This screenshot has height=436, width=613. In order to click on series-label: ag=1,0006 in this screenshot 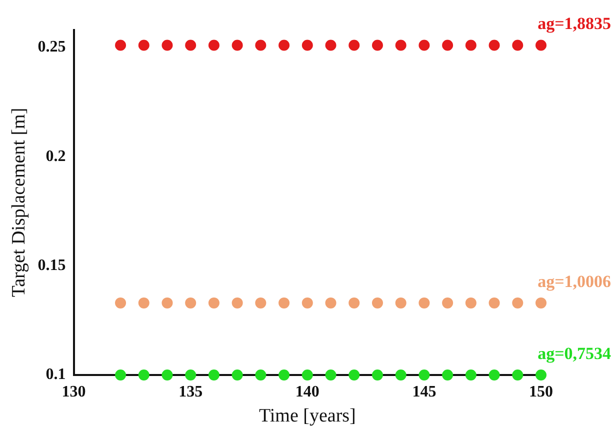, I will do `click(574, 281)`.